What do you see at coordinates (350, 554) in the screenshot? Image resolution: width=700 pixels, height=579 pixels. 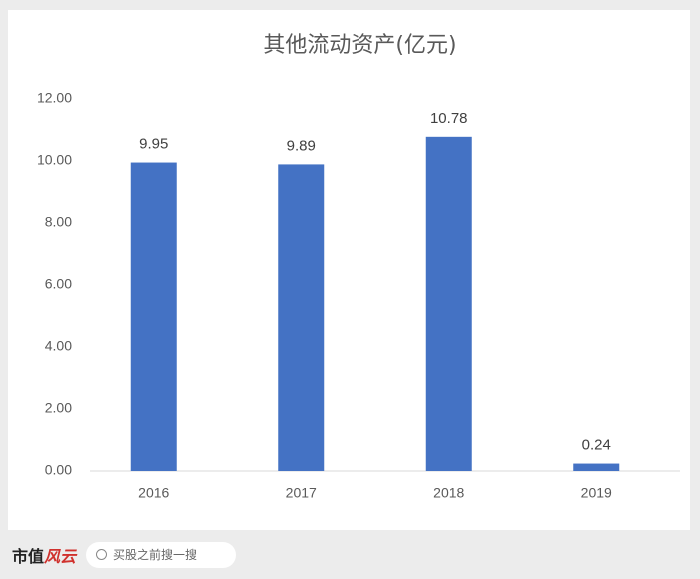 I see `footer: 市值风云 买股之前搜一搜` at bounding box center [350, 554].